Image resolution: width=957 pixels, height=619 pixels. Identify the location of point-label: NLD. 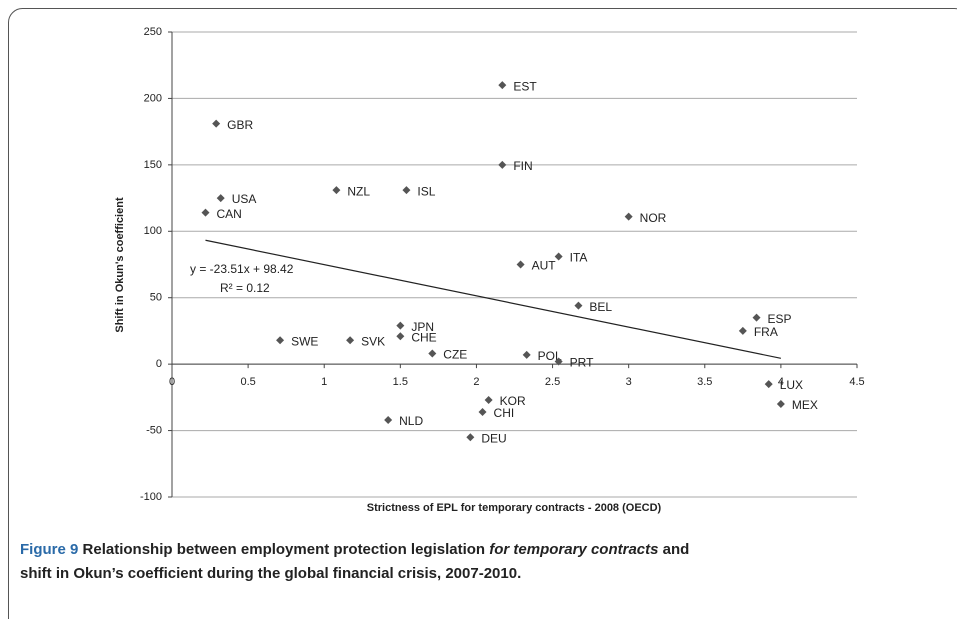
(411, 421).